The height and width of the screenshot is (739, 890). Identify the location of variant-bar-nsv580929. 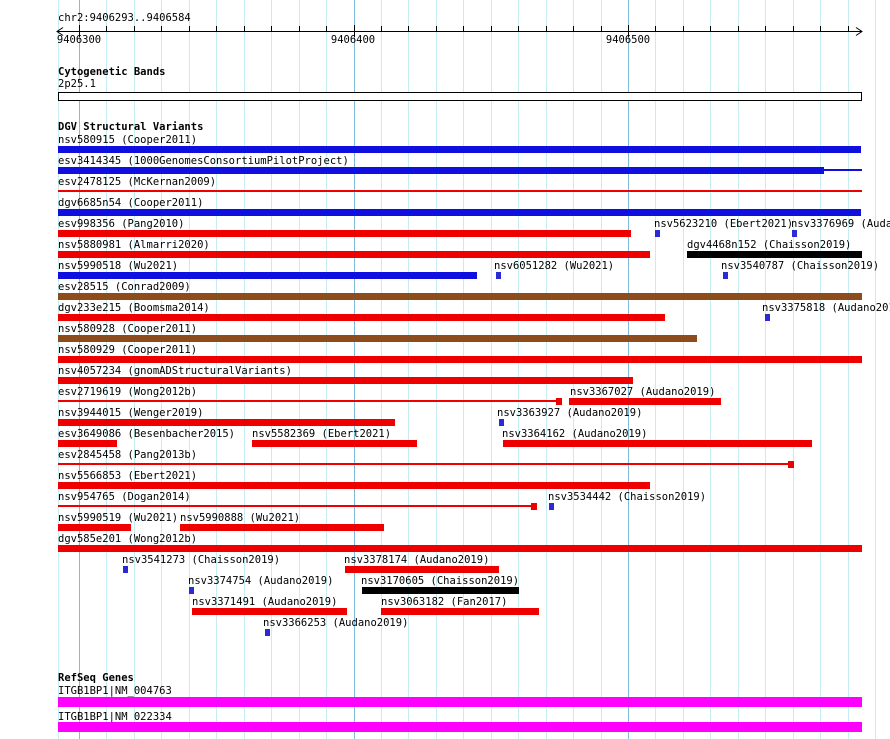
(460, 359).